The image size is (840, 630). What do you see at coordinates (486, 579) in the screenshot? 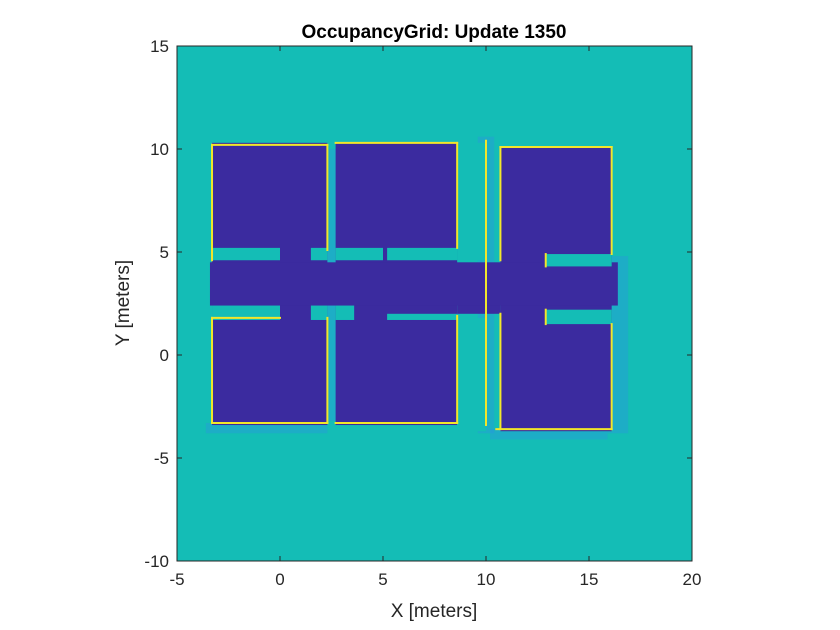
I see `x-tick-label: 10` at bounding box center [486, 579].